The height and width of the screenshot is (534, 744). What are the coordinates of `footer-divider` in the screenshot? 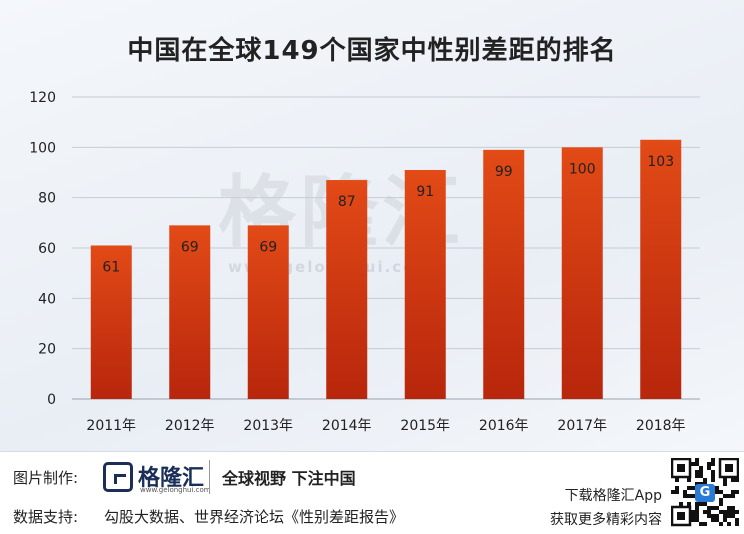 It's located at (209, 477).